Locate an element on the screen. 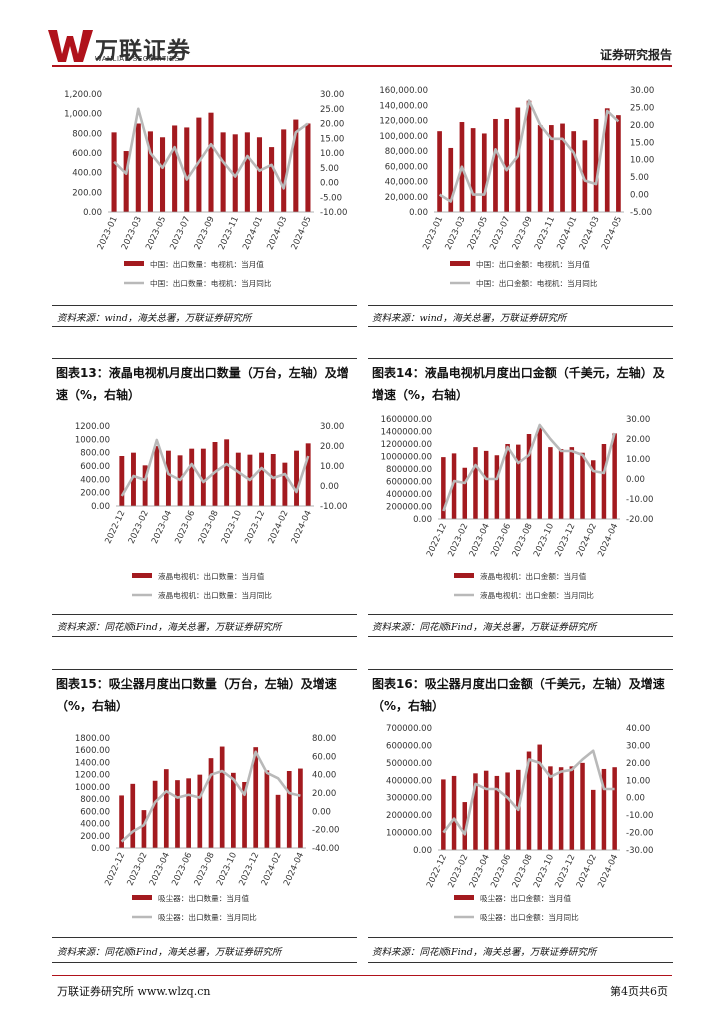 The width and height of the screenshot is (724, 1024). legend-label: 液晶电视机：出口数量：当月同比 is located at coordinates (215, 595).